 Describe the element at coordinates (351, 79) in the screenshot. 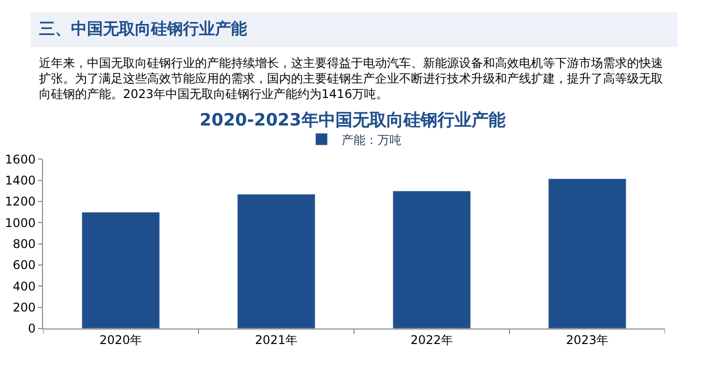

I see `text: 近年来，中国无取向硅钢行业的产能持续增长，这主要得益于电动汽车、新能源设备和高效电机等下游市场需求的快速扩张。为了满足这些高效节能应用的需求，国内的主要硅钢生产企业不断进行技术升级和产线扩建，提升了高等级无取向硅钢的产能。2023年中国无取向硅钢行业产能约为1416万吨。` at that location.